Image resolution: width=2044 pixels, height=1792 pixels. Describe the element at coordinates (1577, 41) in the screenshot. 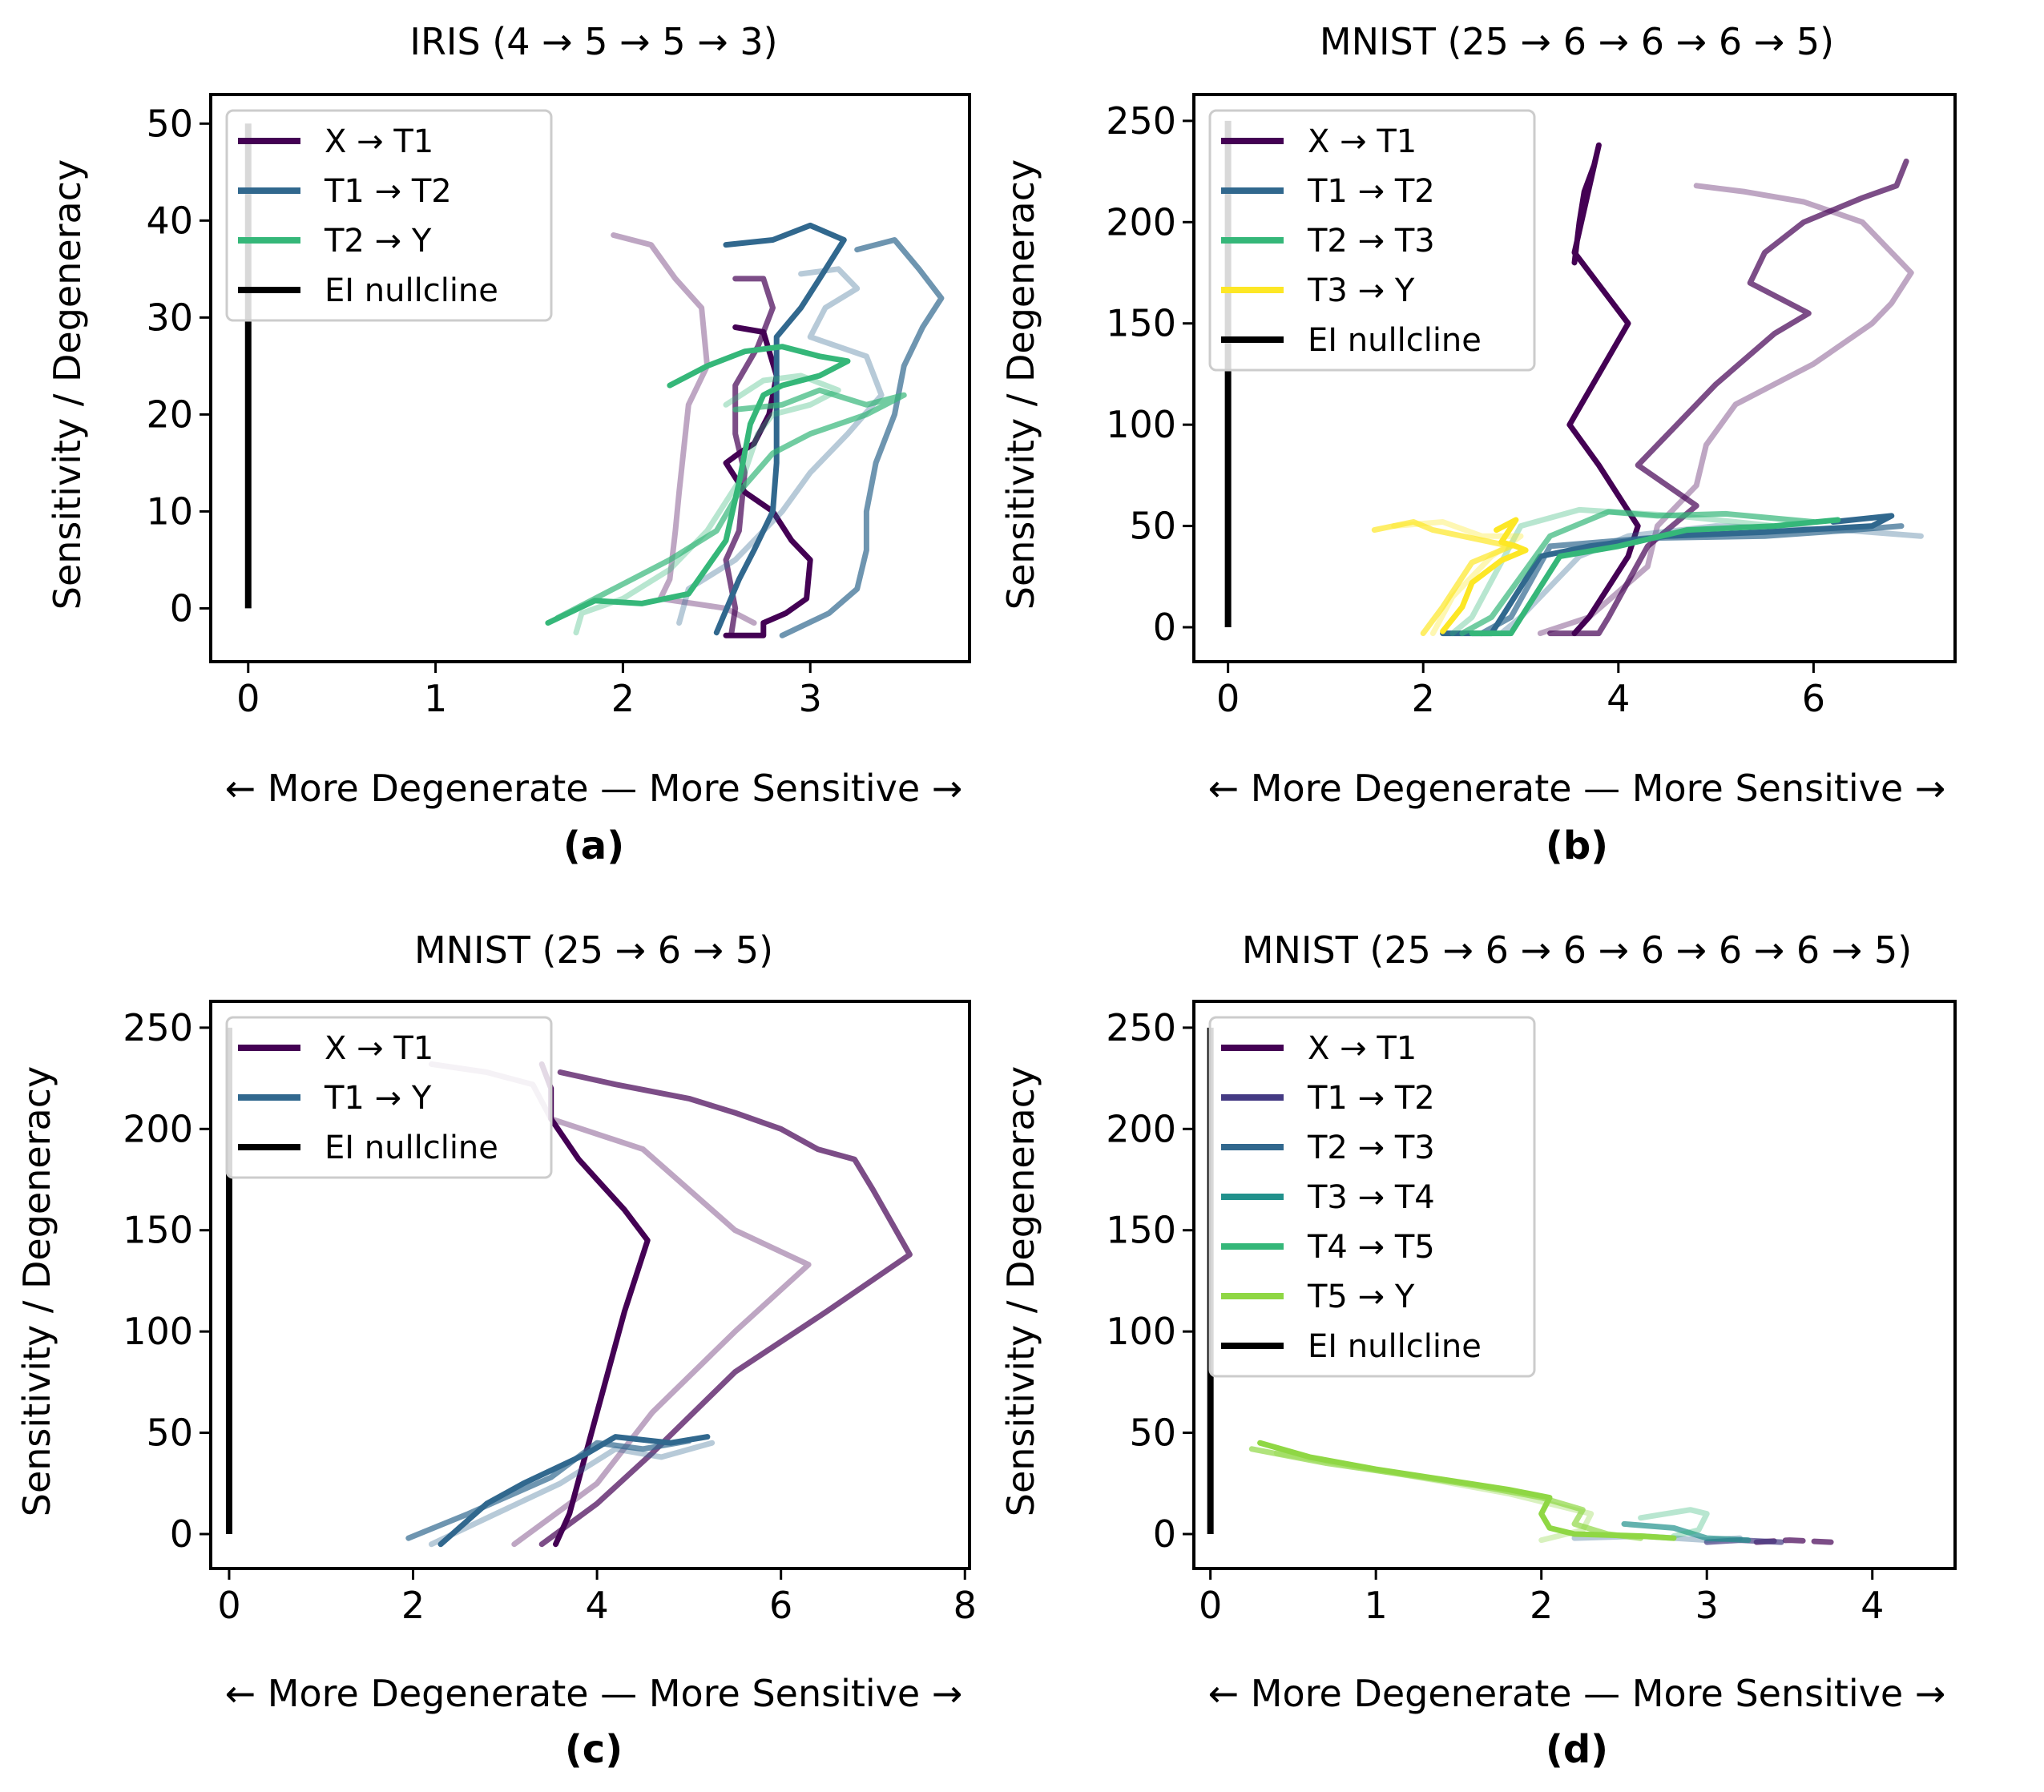

I see `panel-title: MNIST (25 → 6 → 6 → 6 → 5)` at that location.